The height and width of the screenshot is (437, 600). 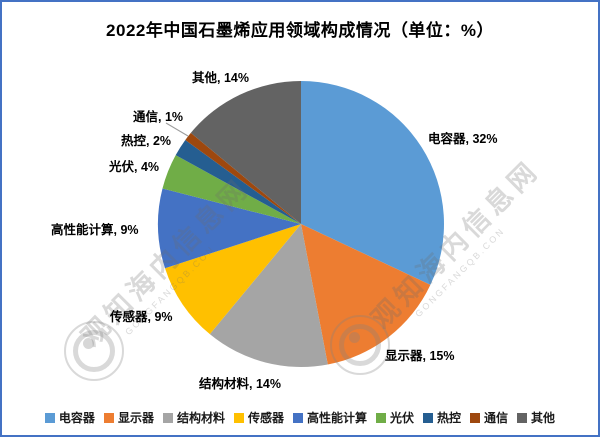 I want to click on legend-label: 通信, so click(x=496, y=418).